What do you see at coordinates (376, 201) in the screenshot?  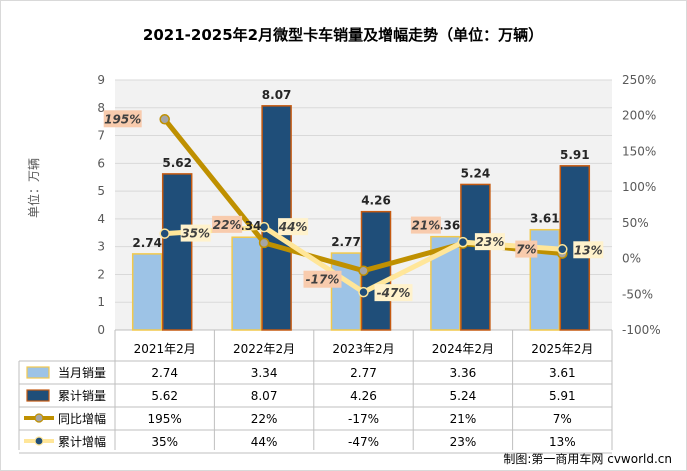 I see `bar-value-label: 4.26` at bounding box center [376, 201].